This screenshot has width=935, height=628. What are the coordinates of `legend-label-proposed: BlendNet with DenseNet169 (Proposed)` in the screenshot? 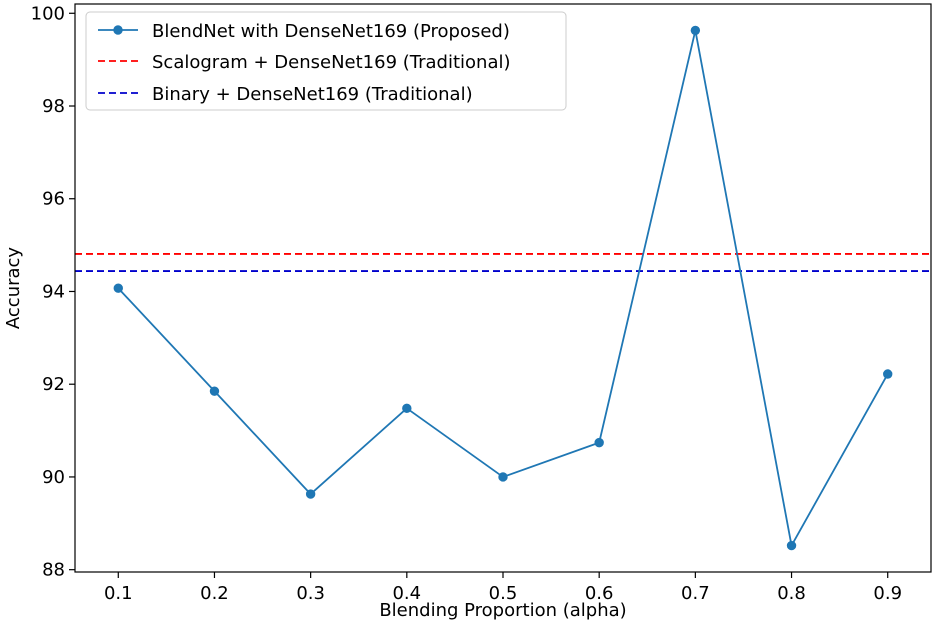 It's located at (331, 31).